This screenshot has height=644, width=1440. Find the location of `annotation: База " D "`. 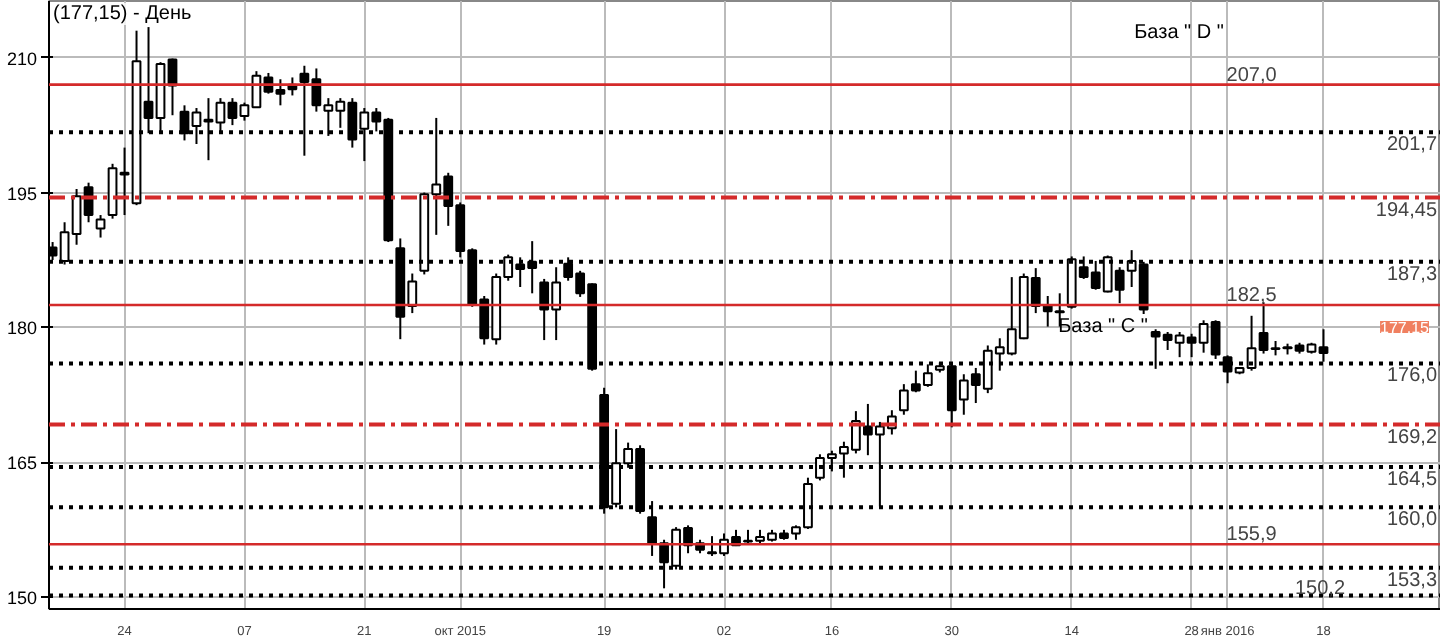

annotation: База " D " is located at coordinates (1179, 33).